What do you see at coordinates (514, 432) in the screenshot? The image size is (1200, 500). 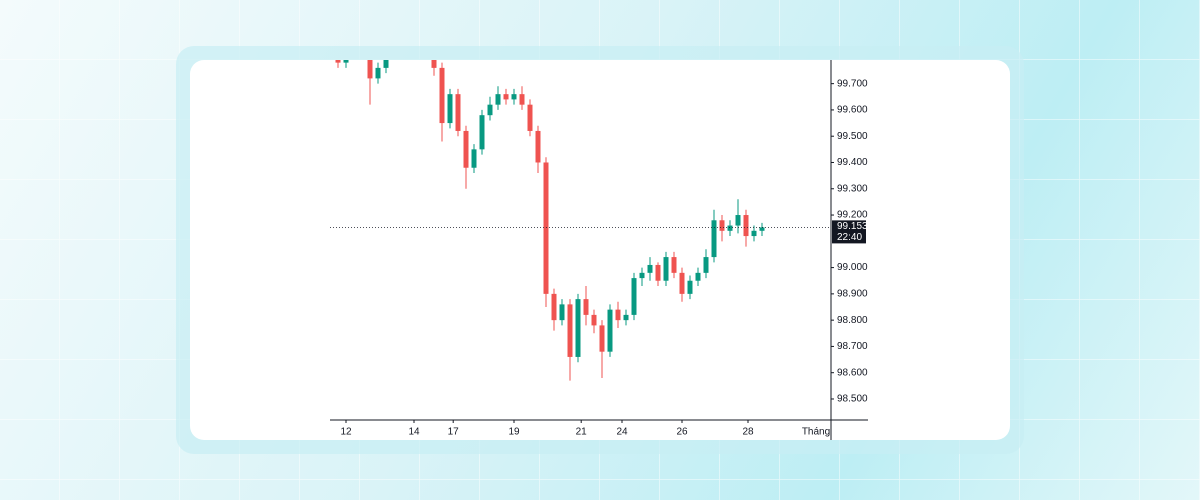 I see `x-tick-label: 19` at bounding box center [514, 432].